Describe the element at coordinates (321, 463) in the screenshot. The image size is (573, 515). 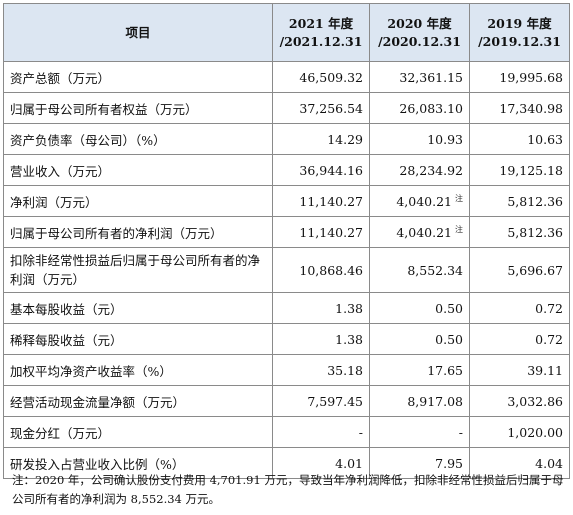
I see `cell-2021: 4.01` at that location.